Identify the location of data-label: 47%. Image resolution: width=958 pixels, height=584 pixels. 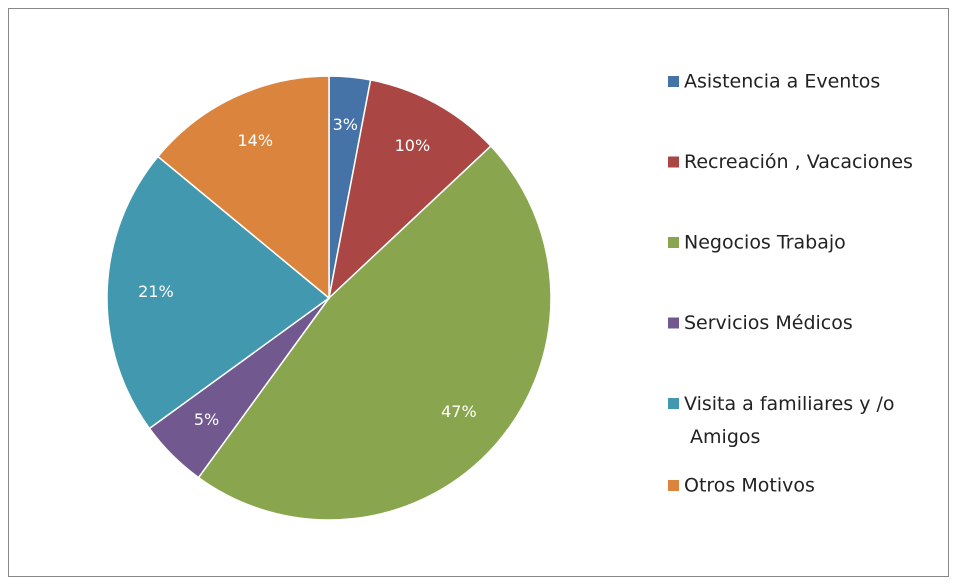
(459, 411).